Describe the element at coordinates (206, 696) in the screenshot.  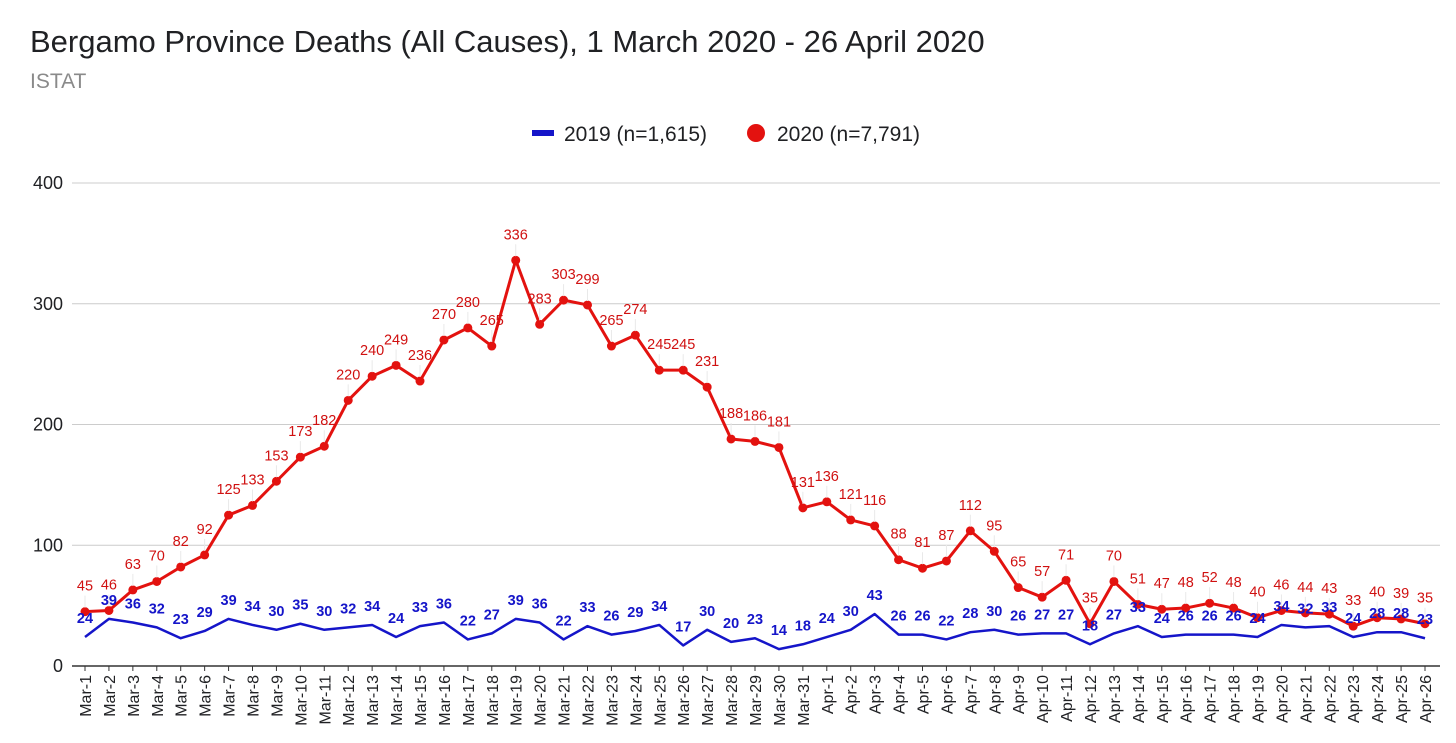
I see `x-tick-label: Mar-6` at that location.